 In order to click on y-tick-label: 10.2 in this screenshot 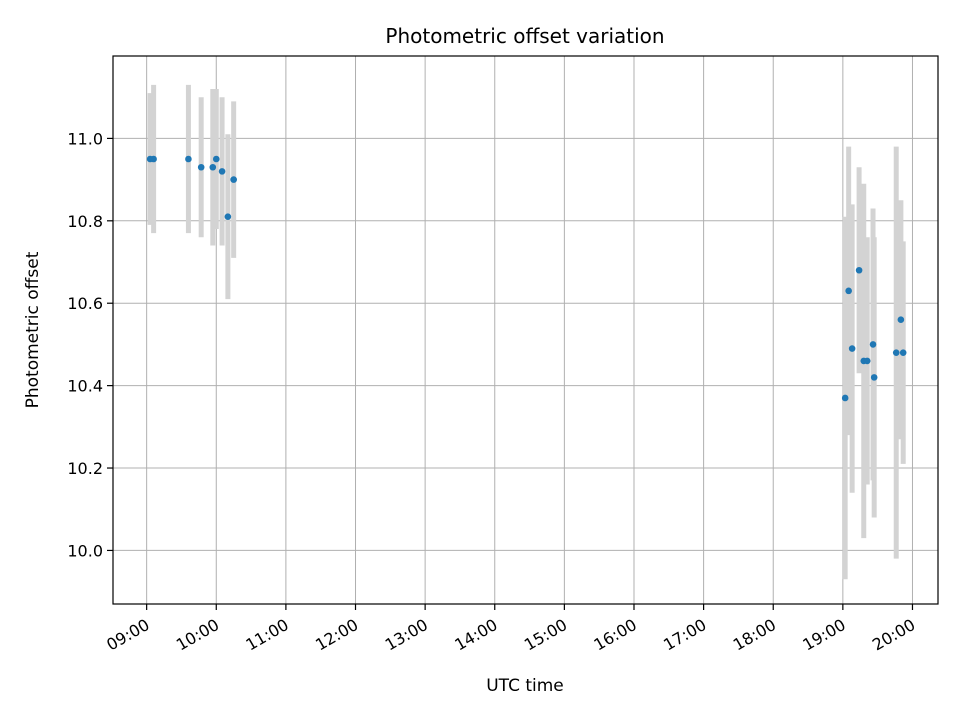, I will do `click(85, 468)`.